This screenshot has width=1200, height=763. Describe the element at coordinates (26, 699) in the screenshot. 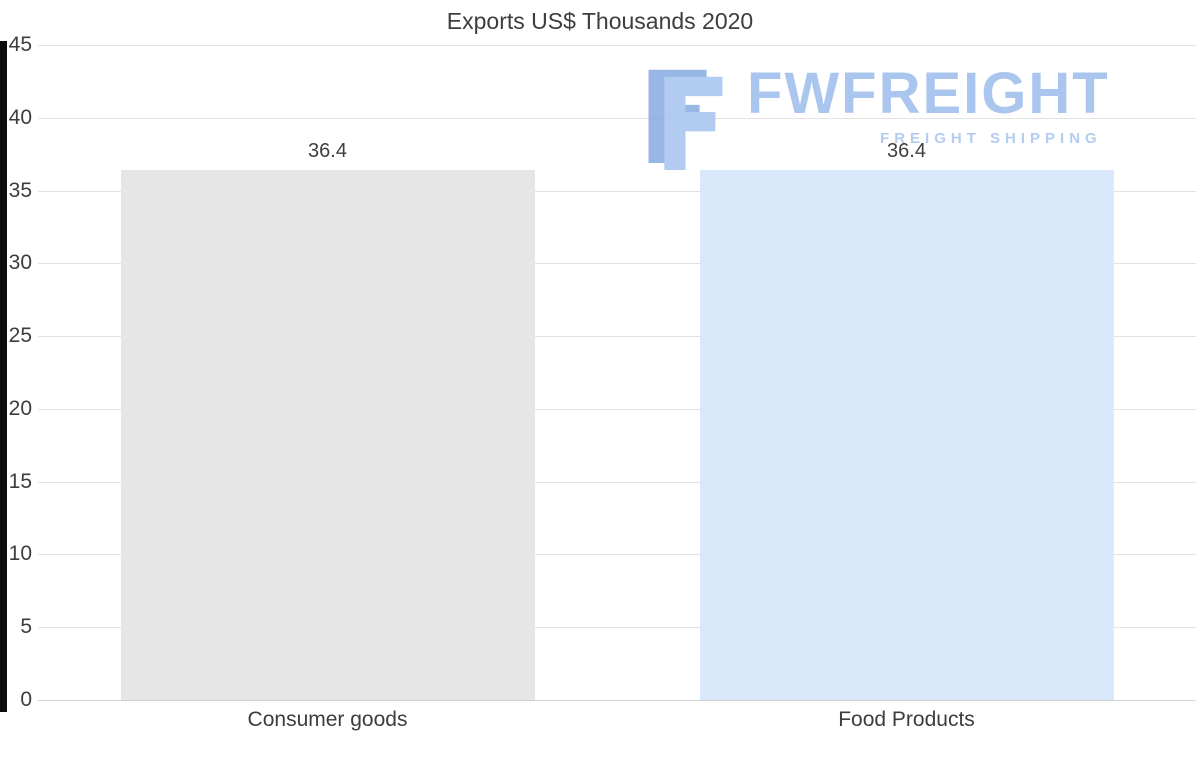

I see `y-tick-label: 0` at that location.